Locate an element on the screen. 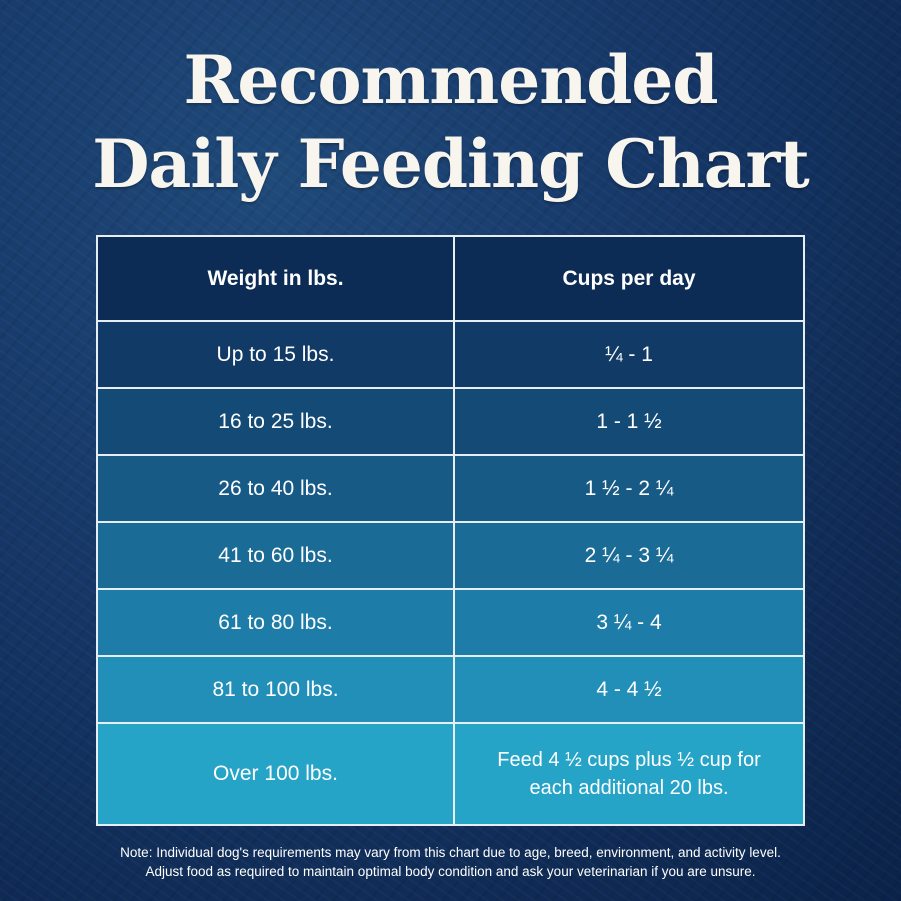  table-row: Up to 15 lbs. ¼ - 1 is located at coordinates (450, 354).